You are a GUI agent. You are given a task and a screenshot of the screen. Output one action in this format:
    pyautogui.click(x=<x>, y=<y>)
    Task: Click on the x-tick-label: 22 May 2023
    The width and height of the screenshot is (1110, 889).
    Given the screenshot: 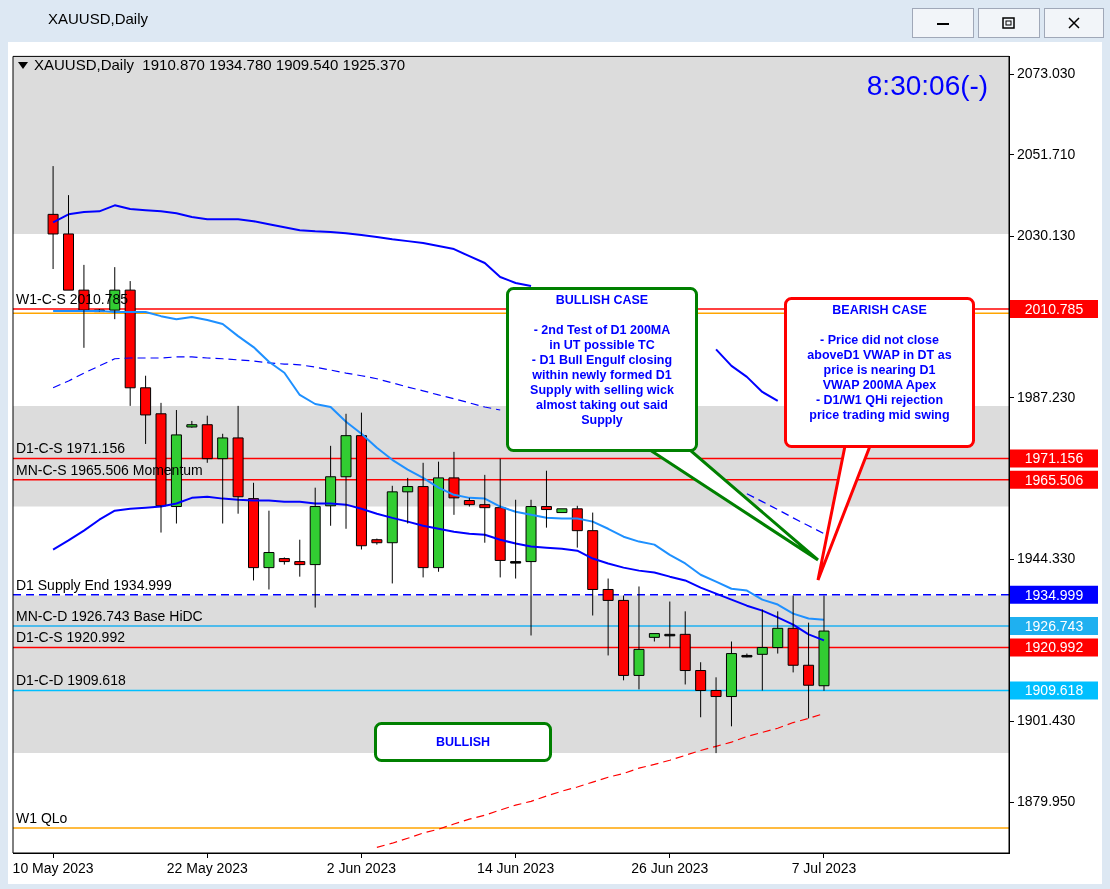 What is the action you would take?
    pyautogui.click(x=207, y=868)
    